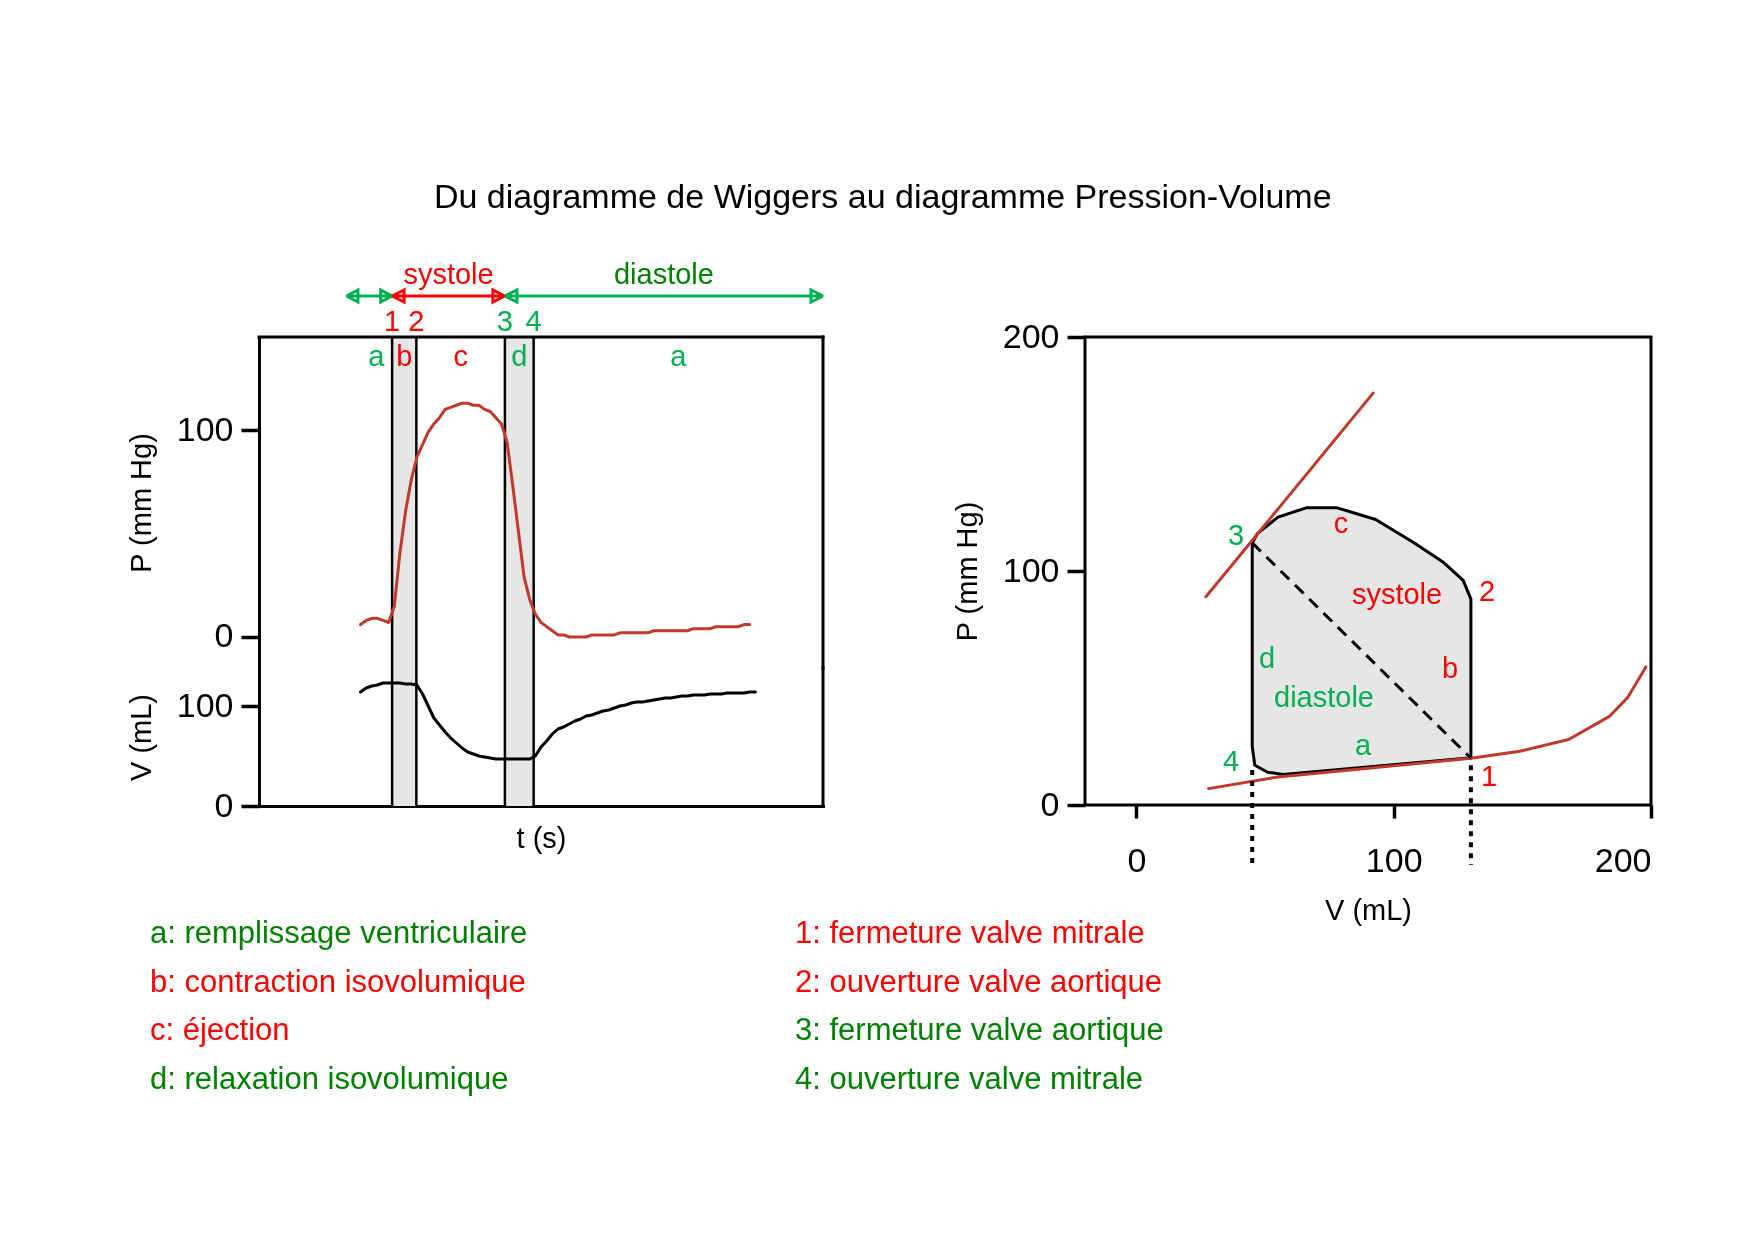 The width and height of the screenshot is (1755, 1240). Describe the element at coordinates (970, 932) in the screenshot. I see `text: 1: fermeture valve mitrale` at that location.